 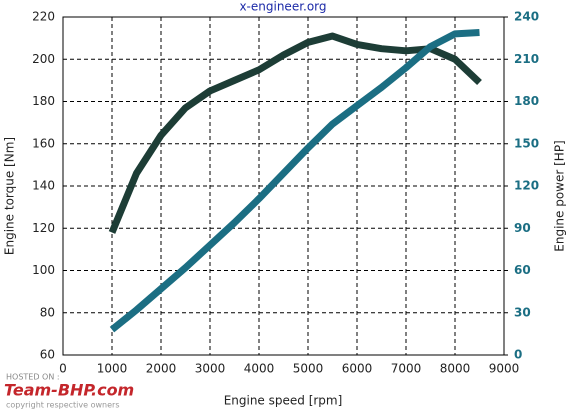 I want to click on y-tick-label: 100, so click(x=43, y=270).